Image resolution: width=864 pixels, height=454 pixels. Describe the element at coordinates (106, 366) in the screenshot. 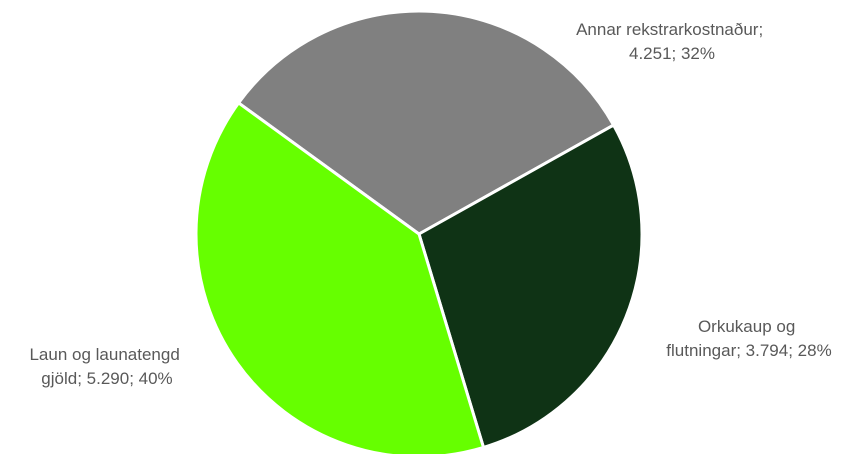

I see `slice-label-laun: Laun og launatengd gjöld; 5.290; 40%` at that location.